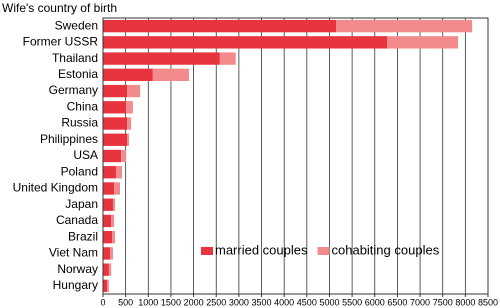  Describe the element at coordinates (73, 90) in the screenshot. I see `y-tick-label: Germany` at that location.